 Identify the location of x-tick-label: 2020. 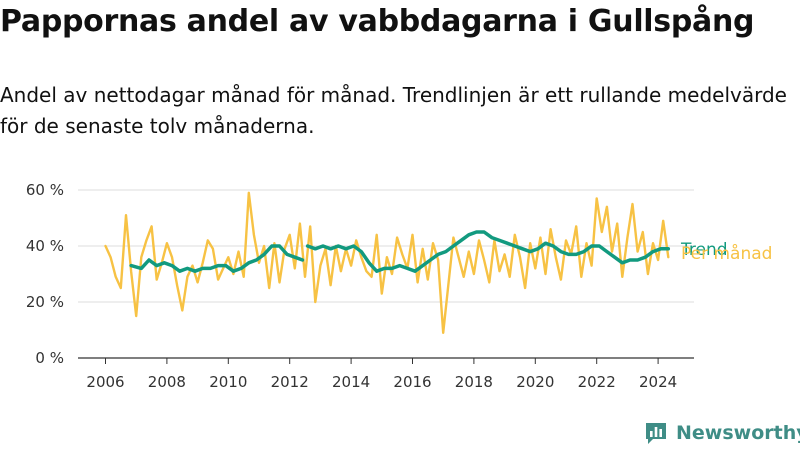
(535, 382).